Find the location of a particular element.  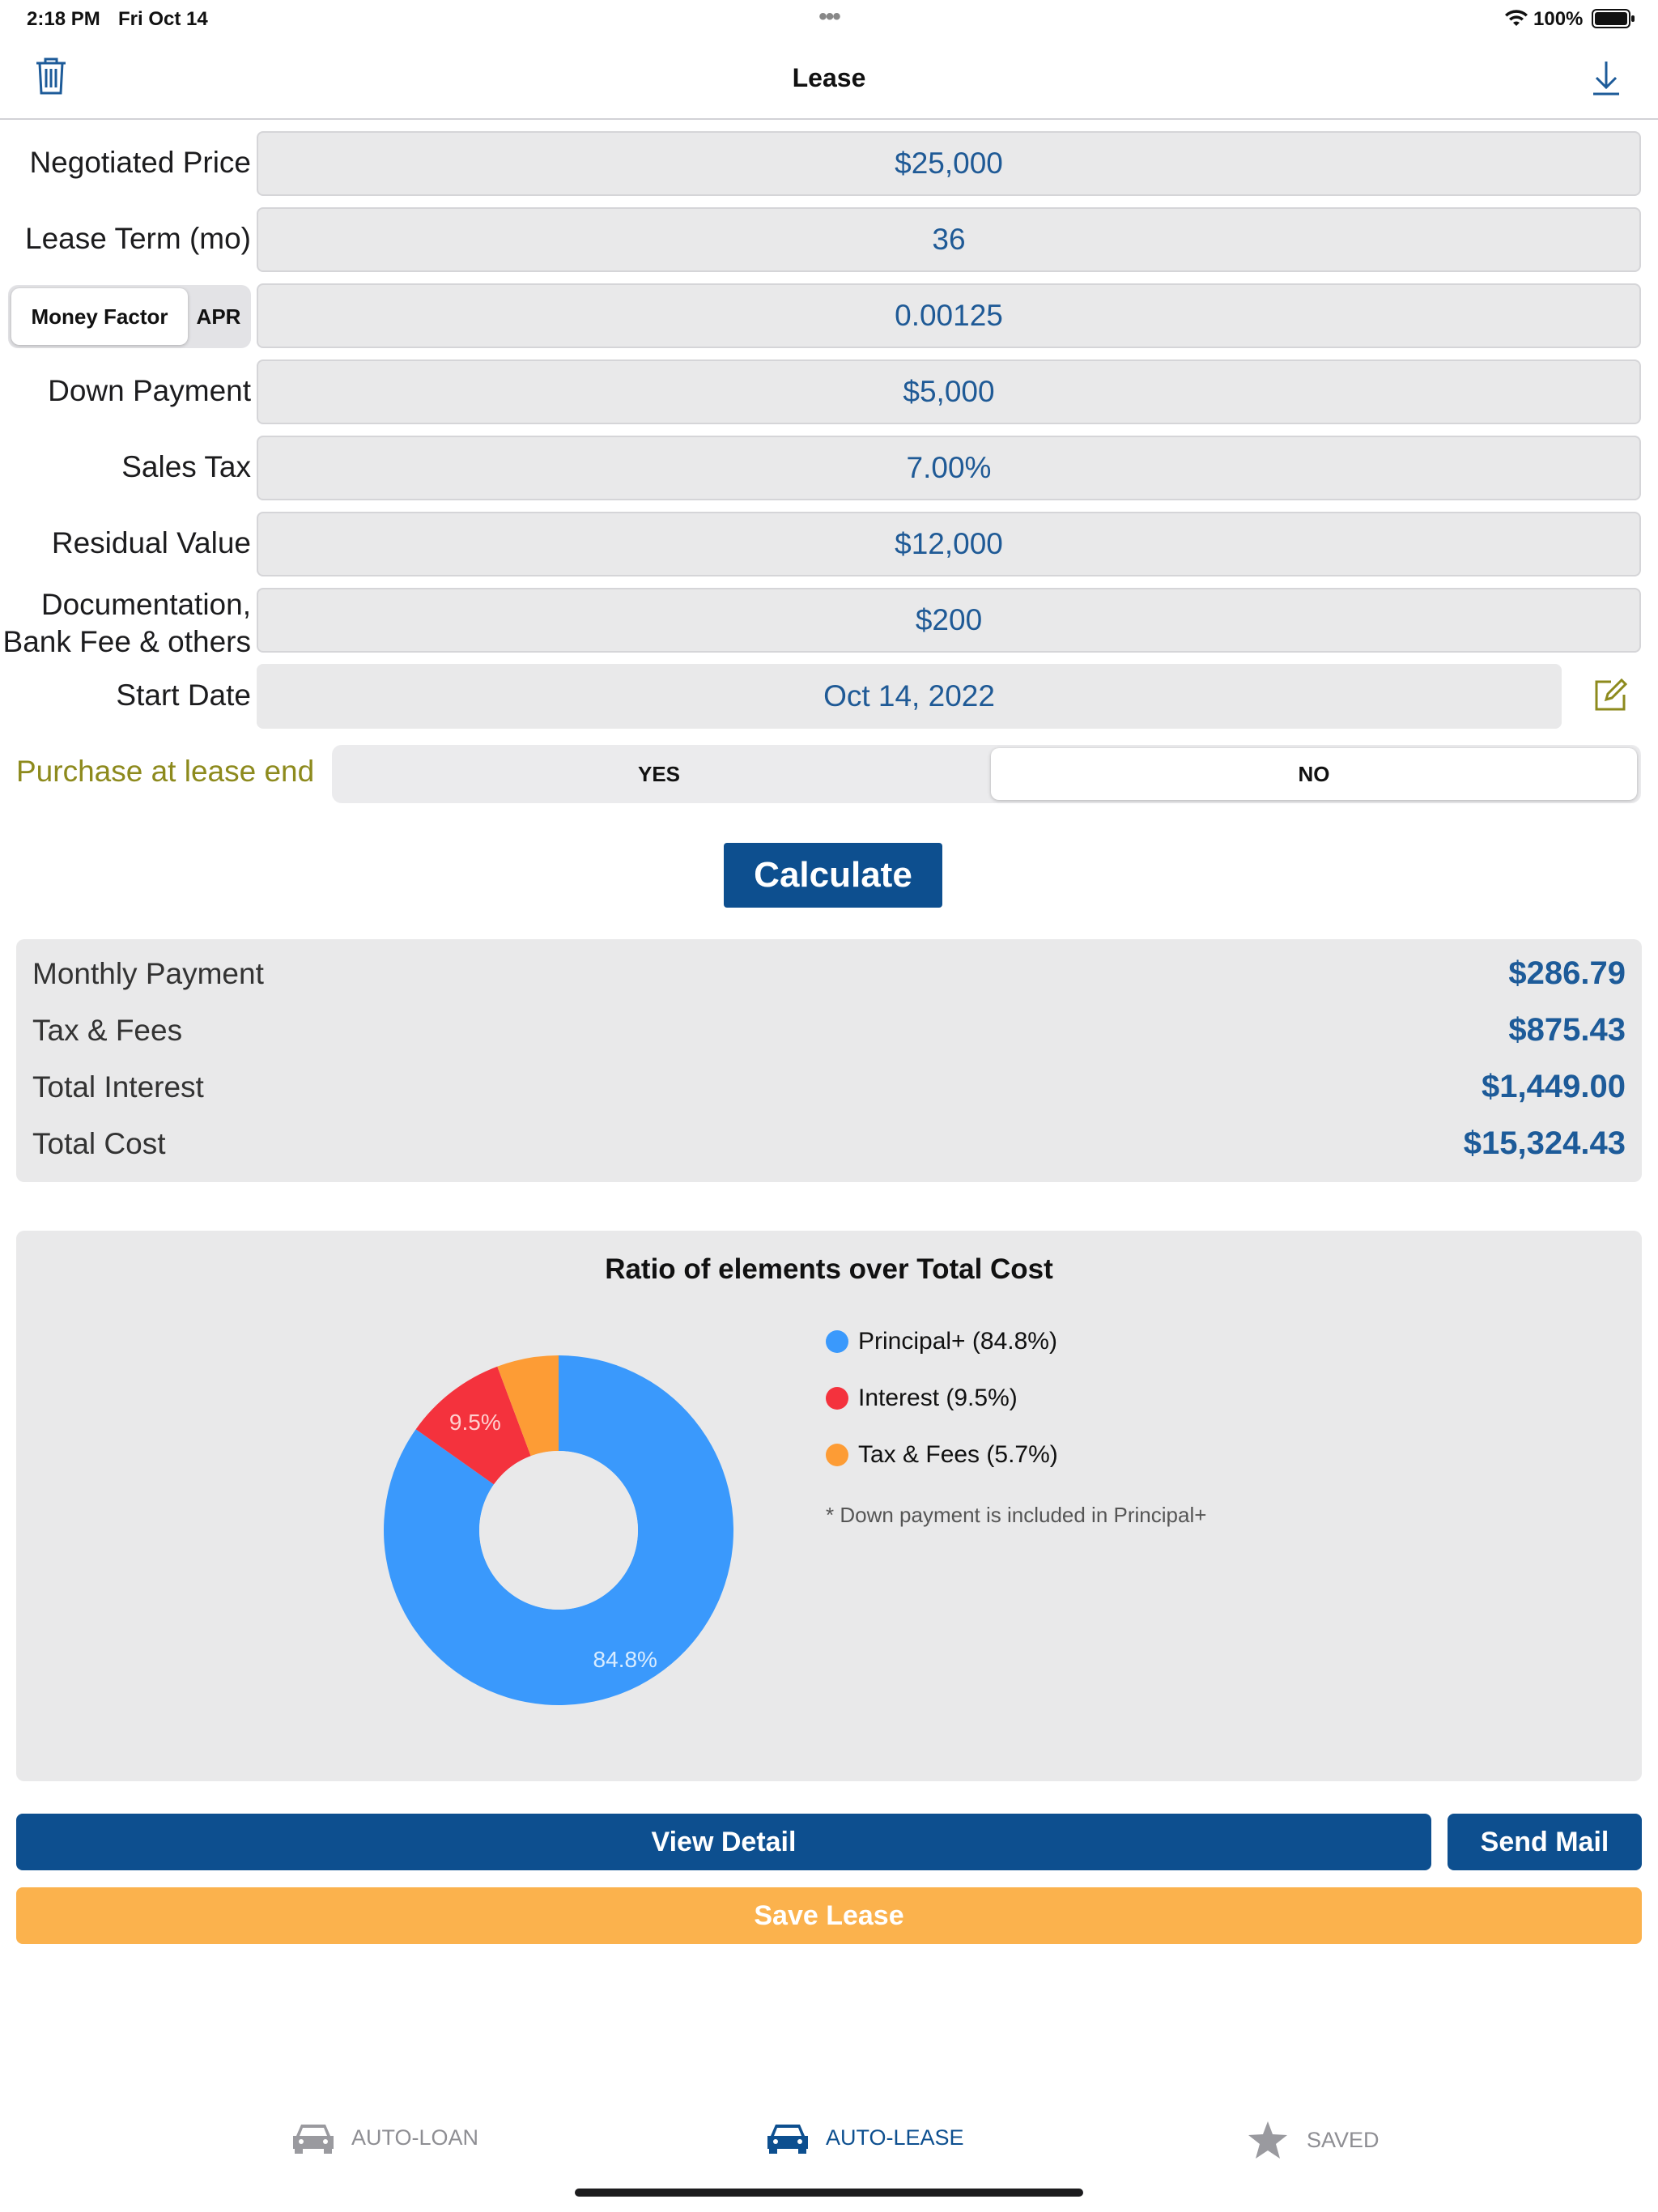

send-mail-button: Send Mail is located at coordinates (1545, 1842).